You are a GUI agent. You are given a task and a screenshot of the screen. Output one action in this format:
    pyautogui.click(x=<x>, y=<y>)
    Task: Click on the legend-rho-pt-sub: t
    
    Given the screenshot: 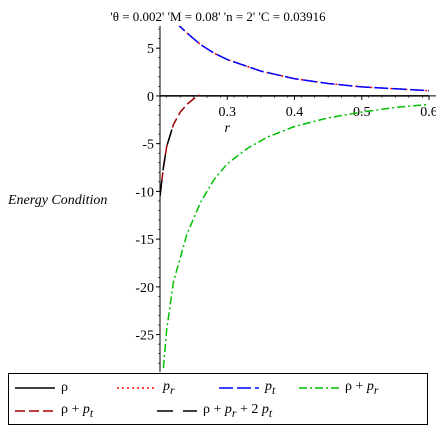 What is the action you would take?
    pyautogui.click(x=91, y=413)
    